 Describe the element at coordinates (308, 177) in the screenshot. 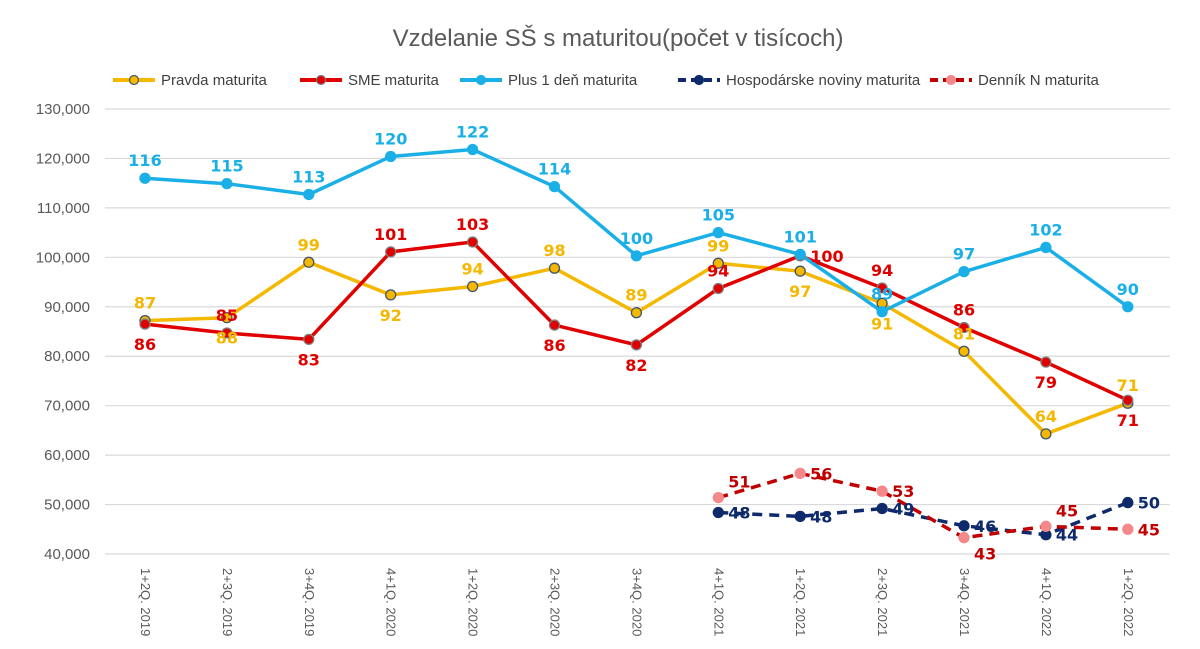

I see `data-label: 113` at that location.